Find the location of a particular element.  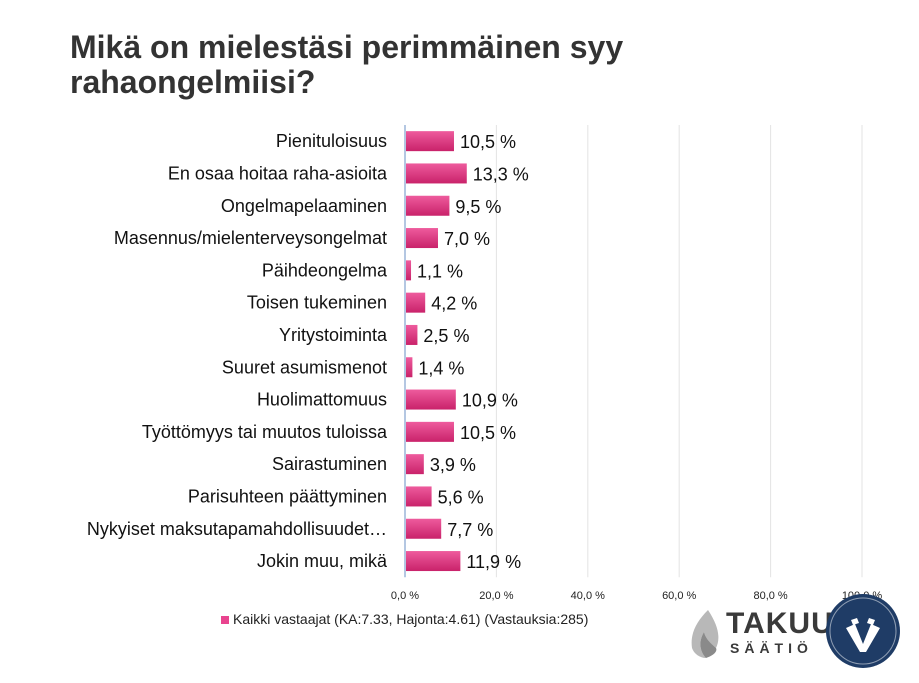

category-label: Suuret asumismenot is located at coordinates (304, 367).